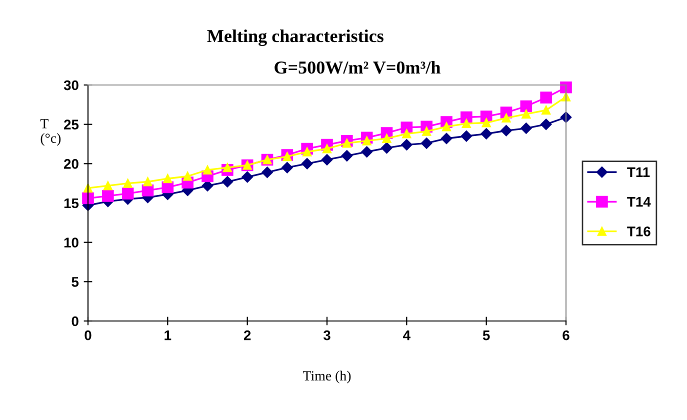  I want to click on x-tick-label: 6, so click(566, 335).